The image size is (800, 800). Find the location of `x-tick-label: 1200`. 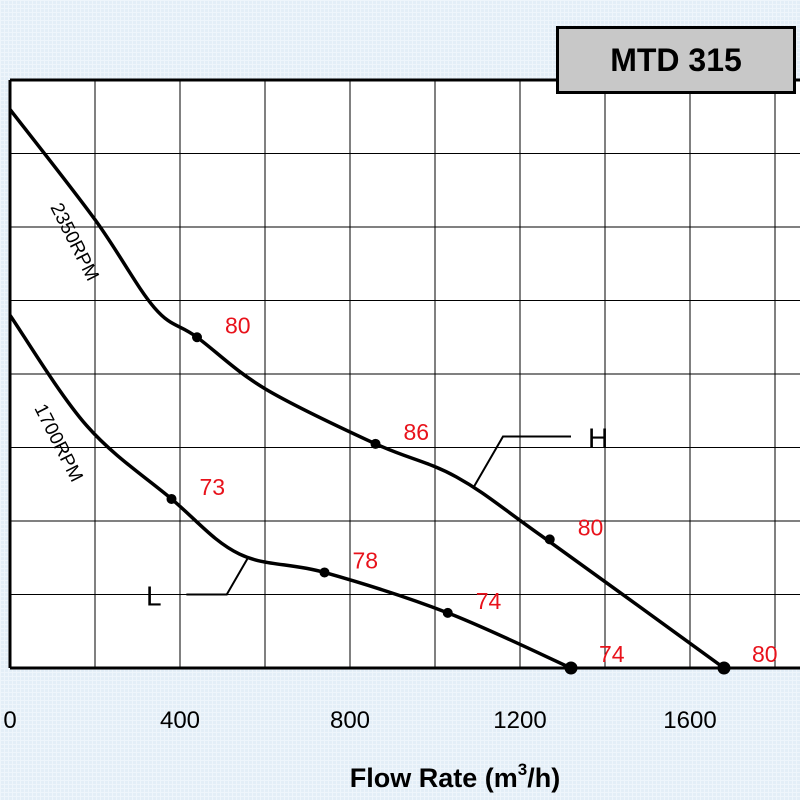

x-tick-label: 1200 is located at coordinates (519, 720).